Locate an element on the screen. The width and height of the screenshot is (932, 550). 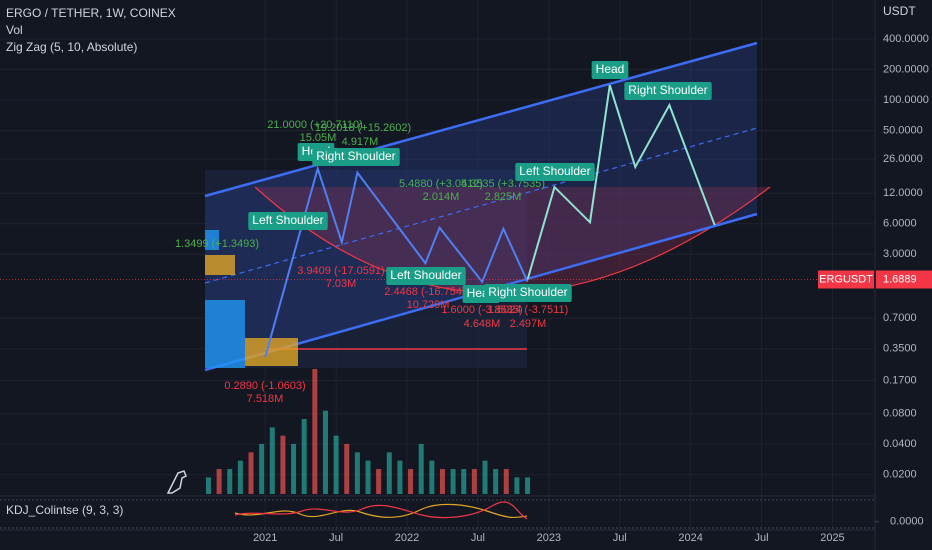
y-tick-label: 3.0000 is located at coordinates (900, 254).